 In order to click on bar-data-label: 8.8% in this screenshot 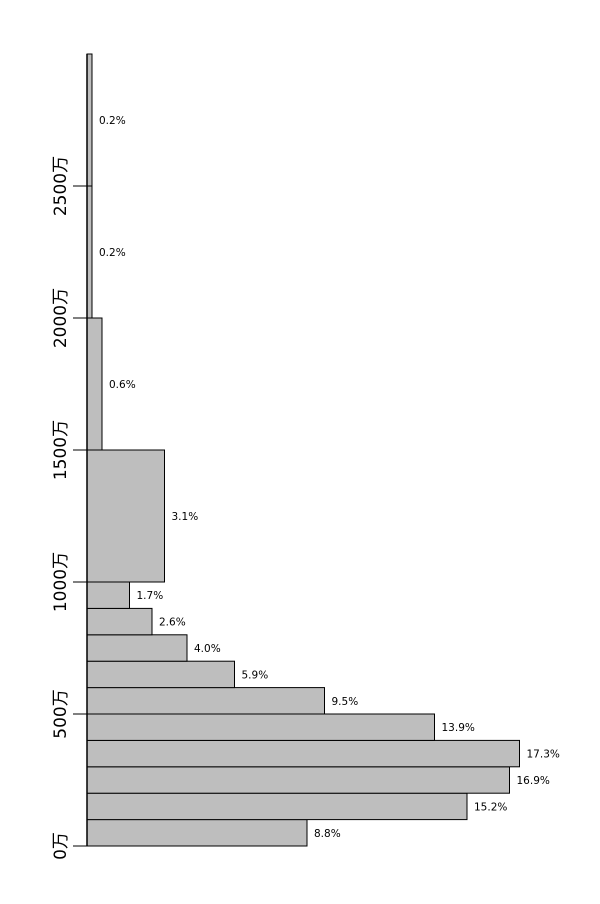, I will do `click(327, 834)`.